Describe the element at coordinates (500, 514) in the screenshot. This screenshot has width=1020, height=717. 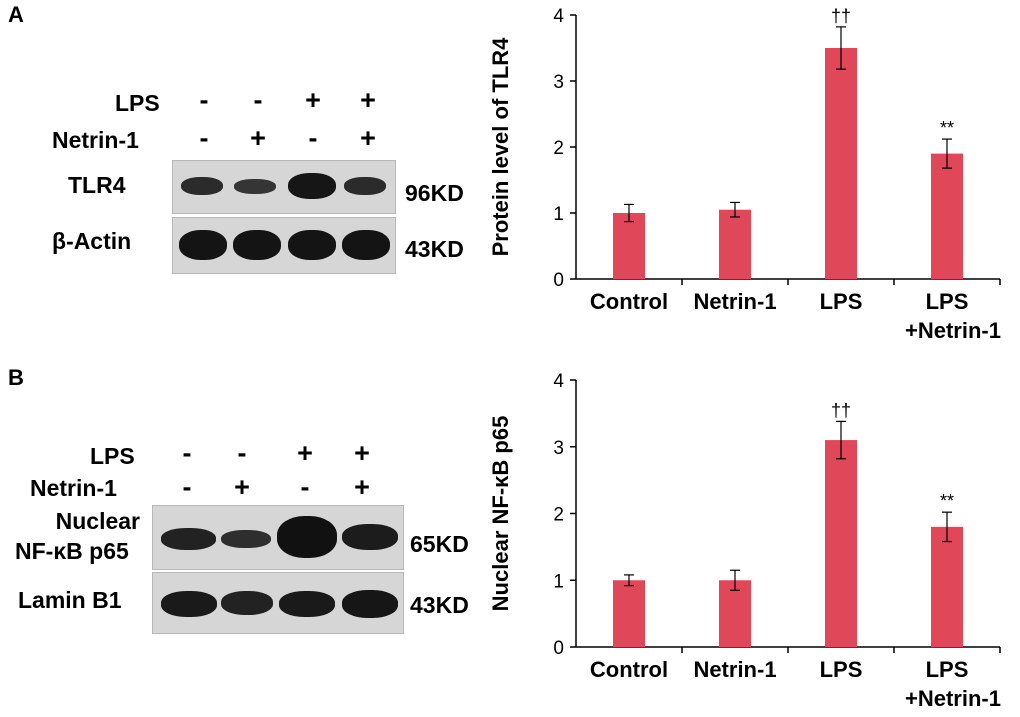
I see `y-axis-label: Nuclear NF-κB p65` at that location.